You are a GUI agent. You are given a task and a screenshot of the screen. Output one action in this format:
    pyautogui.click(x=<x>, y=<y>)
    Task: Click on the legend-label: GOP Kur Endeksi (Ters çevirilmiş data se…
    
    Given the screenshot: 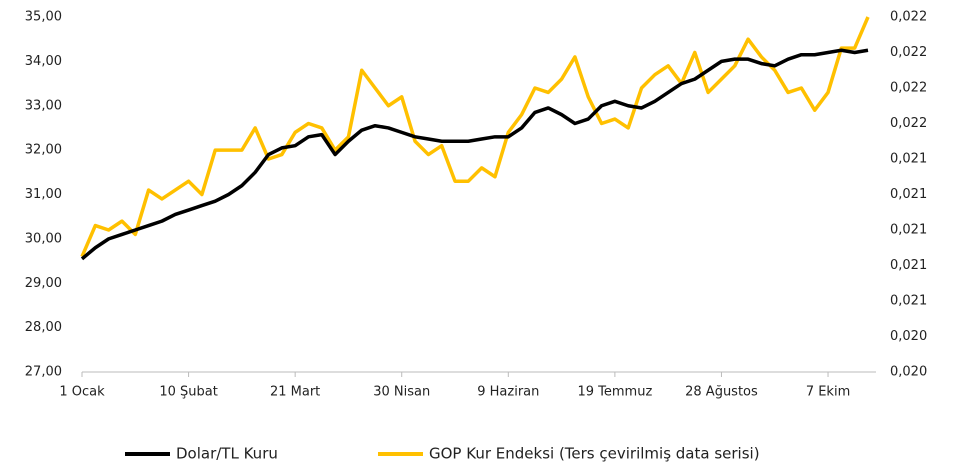 What is the action you would take?
    pyautogui.click(x=594, y=454)
    